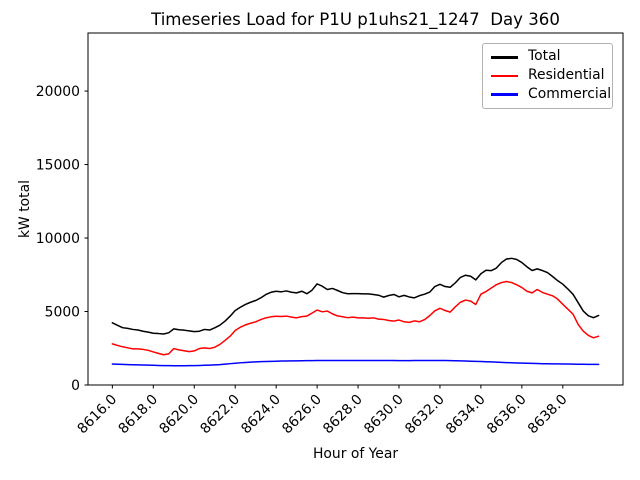 This screenshot has height=480, width=640. Describe the element at coordinates (507, 415) in the screenshot. I see `x-tick-label: 8636.0` at that location.